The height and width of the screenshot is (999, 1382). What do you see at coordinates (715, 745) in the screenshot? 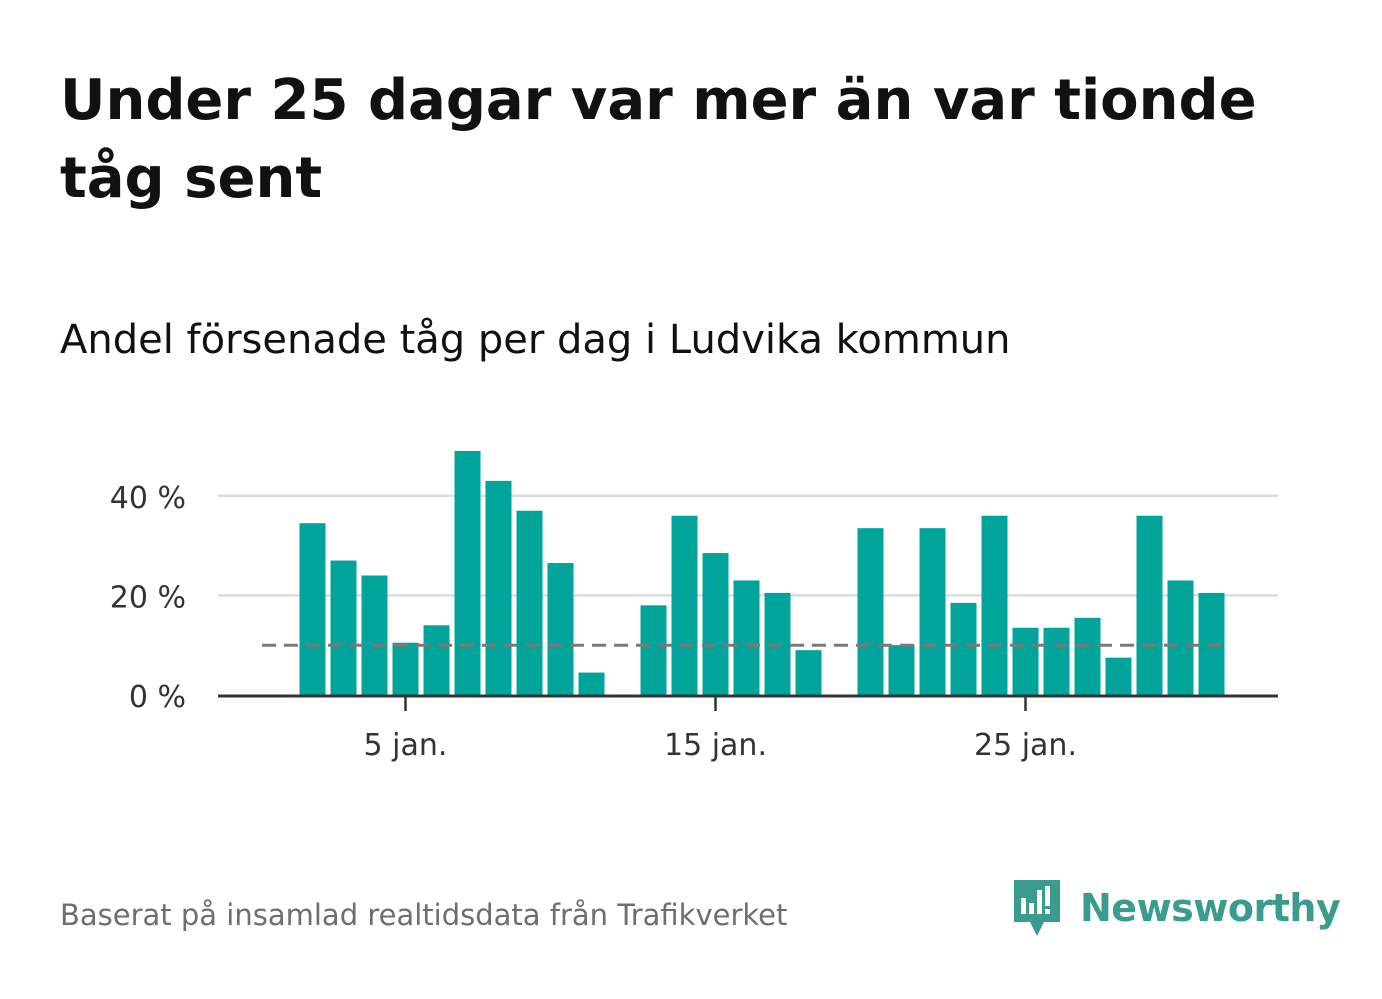
I see `x-tick-label: 15 jan.` at bounding box center [715, 745].